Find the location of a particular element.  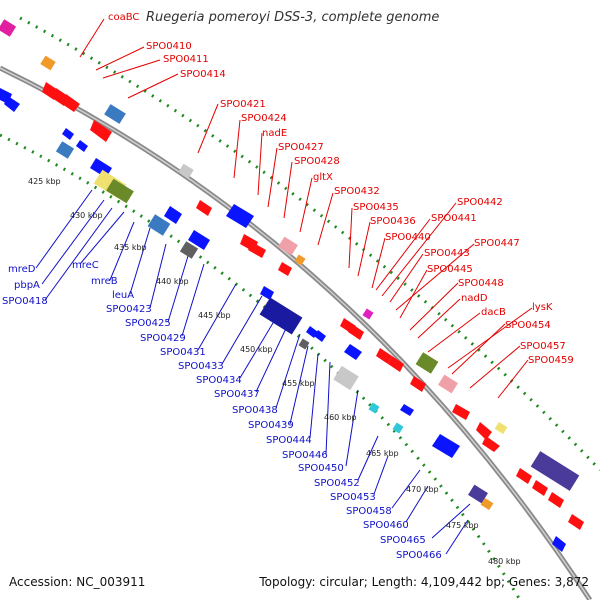

gene-label: SPO0421 is located at coordinates (243, 104).